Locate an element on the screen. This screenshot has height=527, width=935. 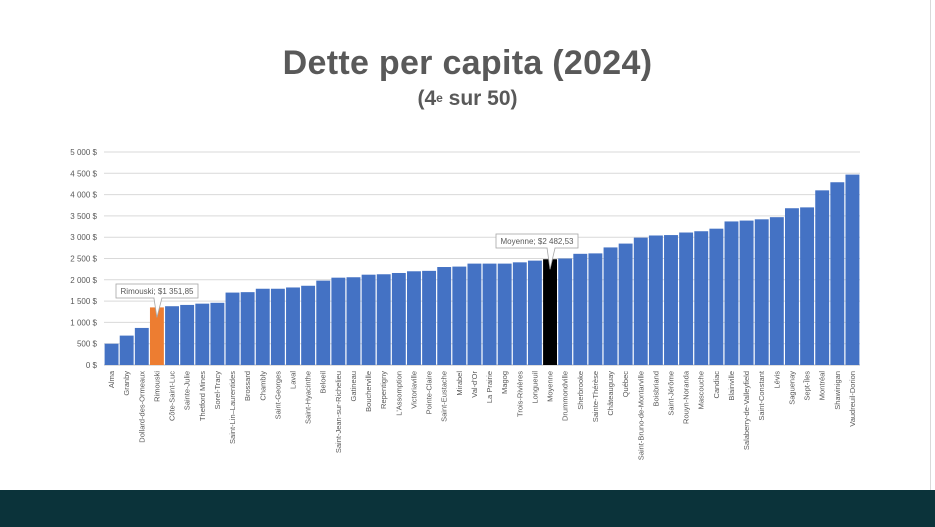
x-tick-label: Sainte-Julie is located at coordinates (187, 390).